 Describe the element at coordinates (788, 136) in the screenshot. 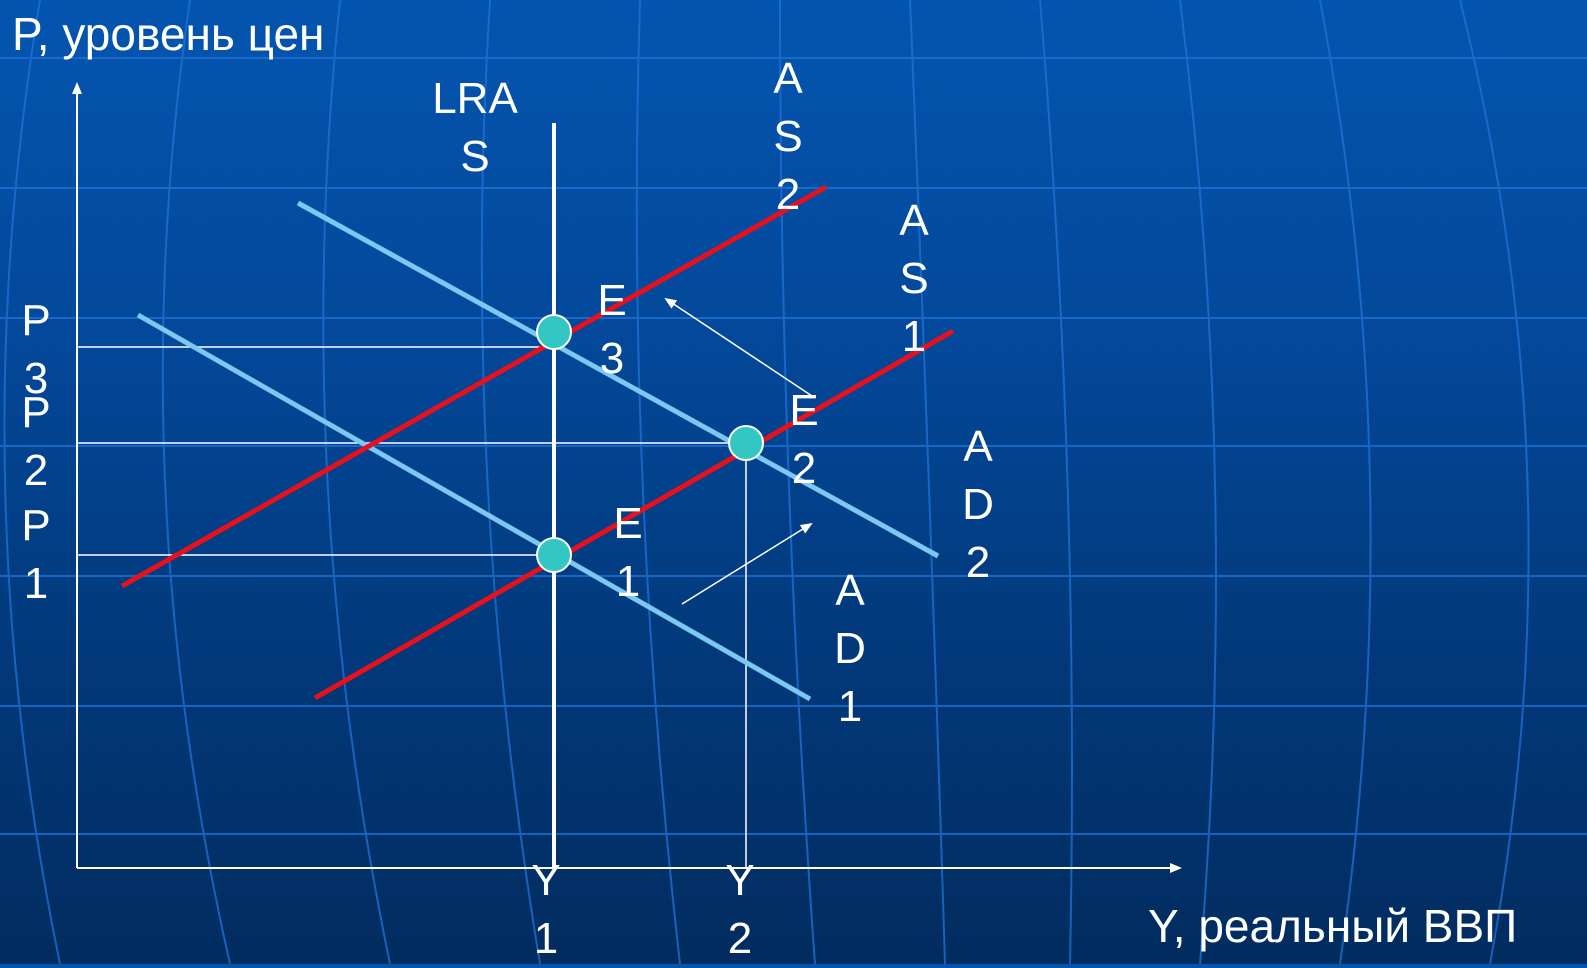

I see `as2-label: A S 2` at that location.